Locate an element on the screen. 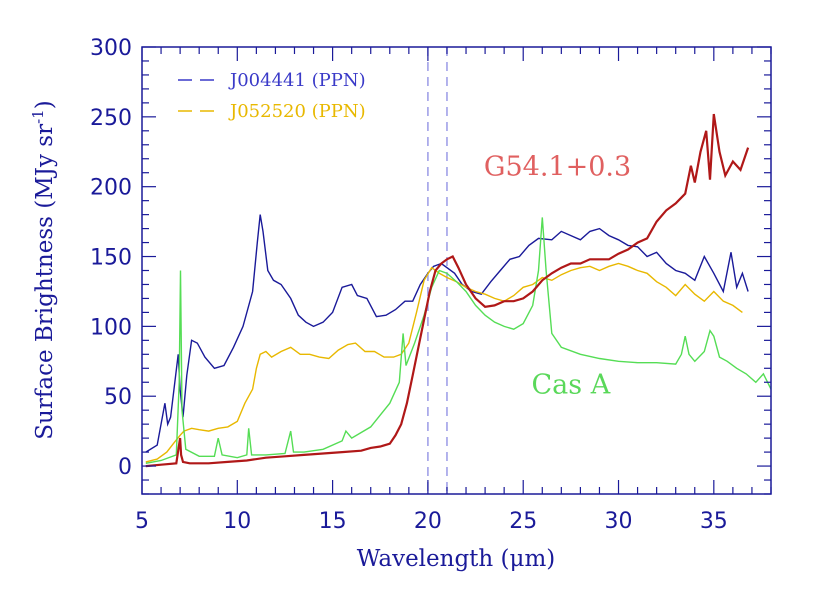 The width and height of the screenshot is (819, 610). y-tick-label: 150 is located at coordinates (111, 258).